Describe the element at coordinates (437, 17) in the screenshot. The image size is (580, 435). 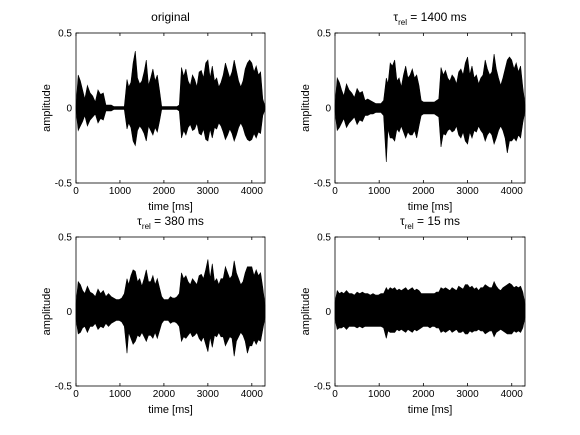
I see `title-value: = 1400 ms` at that location.